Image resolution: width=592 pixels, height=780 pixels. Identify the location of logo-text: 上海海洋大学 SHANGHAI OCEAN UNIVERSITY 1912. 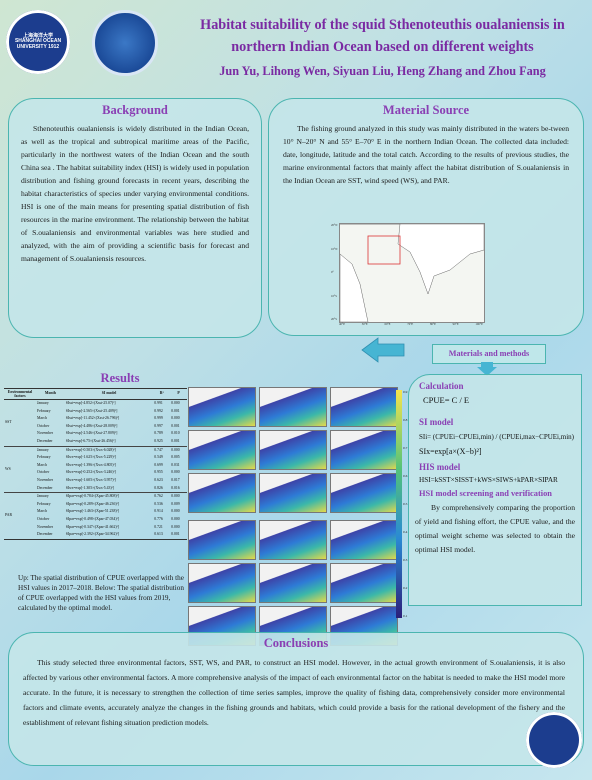
(38, 41).